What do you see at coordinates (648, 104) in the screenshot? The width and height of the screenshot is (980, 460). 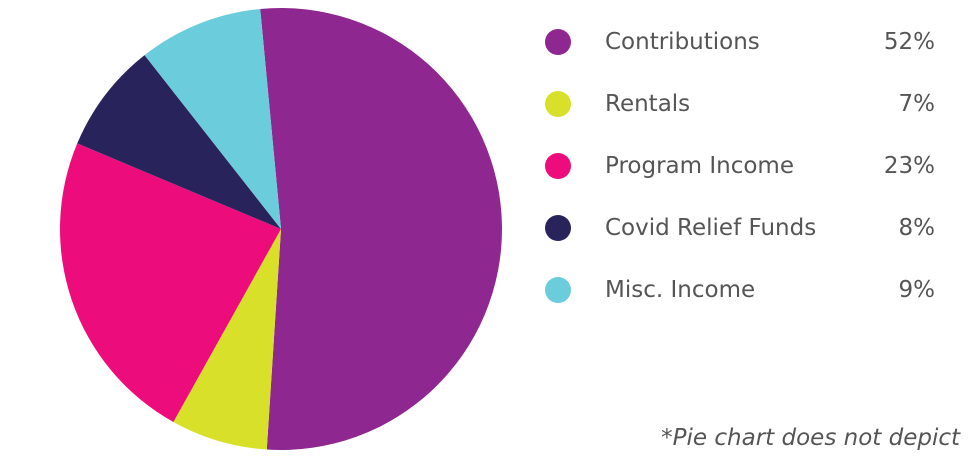 I see `legend-label: Rentals` at bounding box center [648, 104].